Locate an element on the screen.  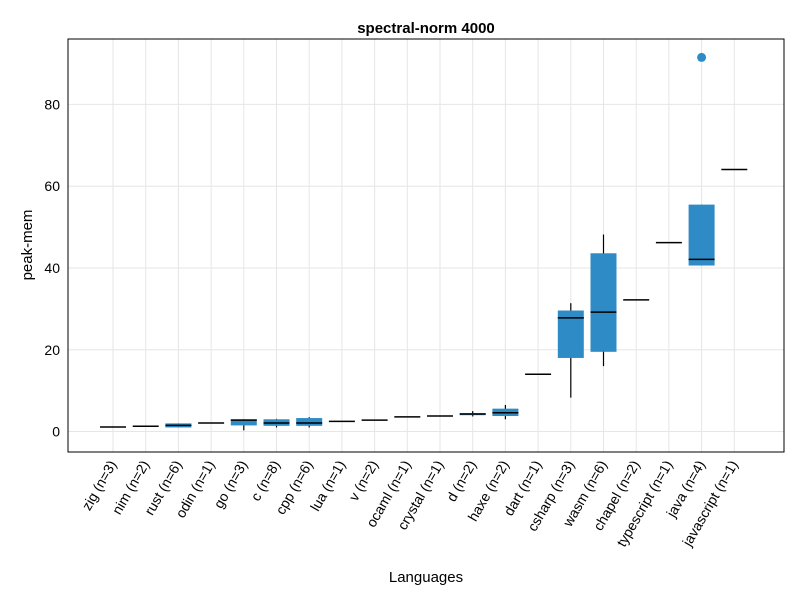
y-tick-label: 0 is located at coordinates (56, 432).